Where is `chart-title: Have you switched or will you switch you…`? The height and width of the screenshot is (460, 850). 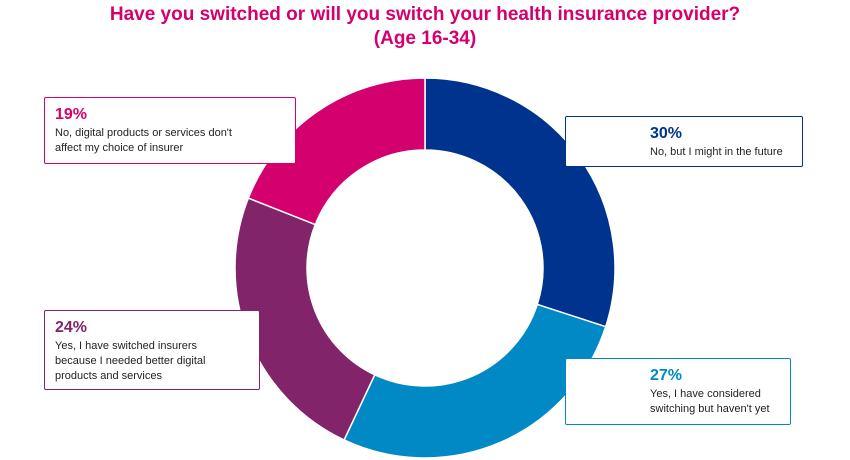
chart-title: Have you switched or will you switch you… is located at coordinates (425, 14).